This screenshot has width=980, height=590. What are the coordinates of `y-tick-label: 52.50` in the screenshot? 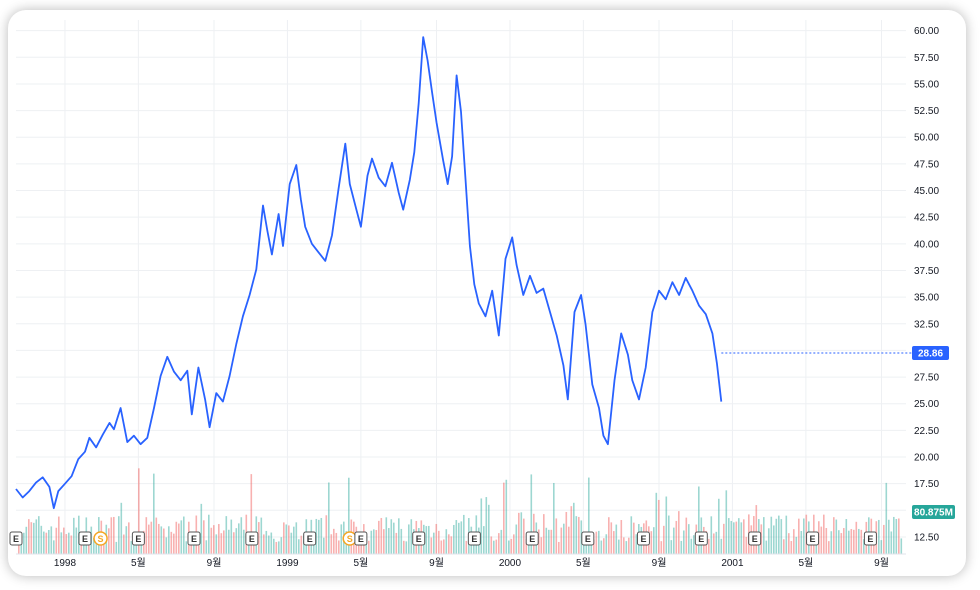 It's located at (926, 111).